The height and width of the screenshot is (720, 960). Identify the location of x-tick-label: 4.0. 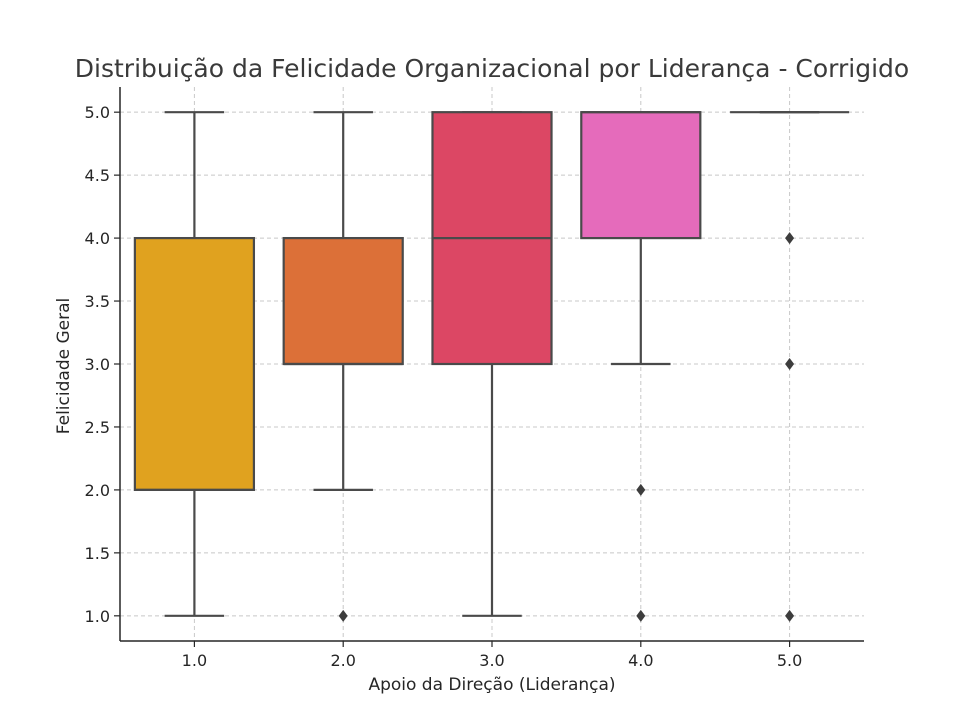
(640, 660).